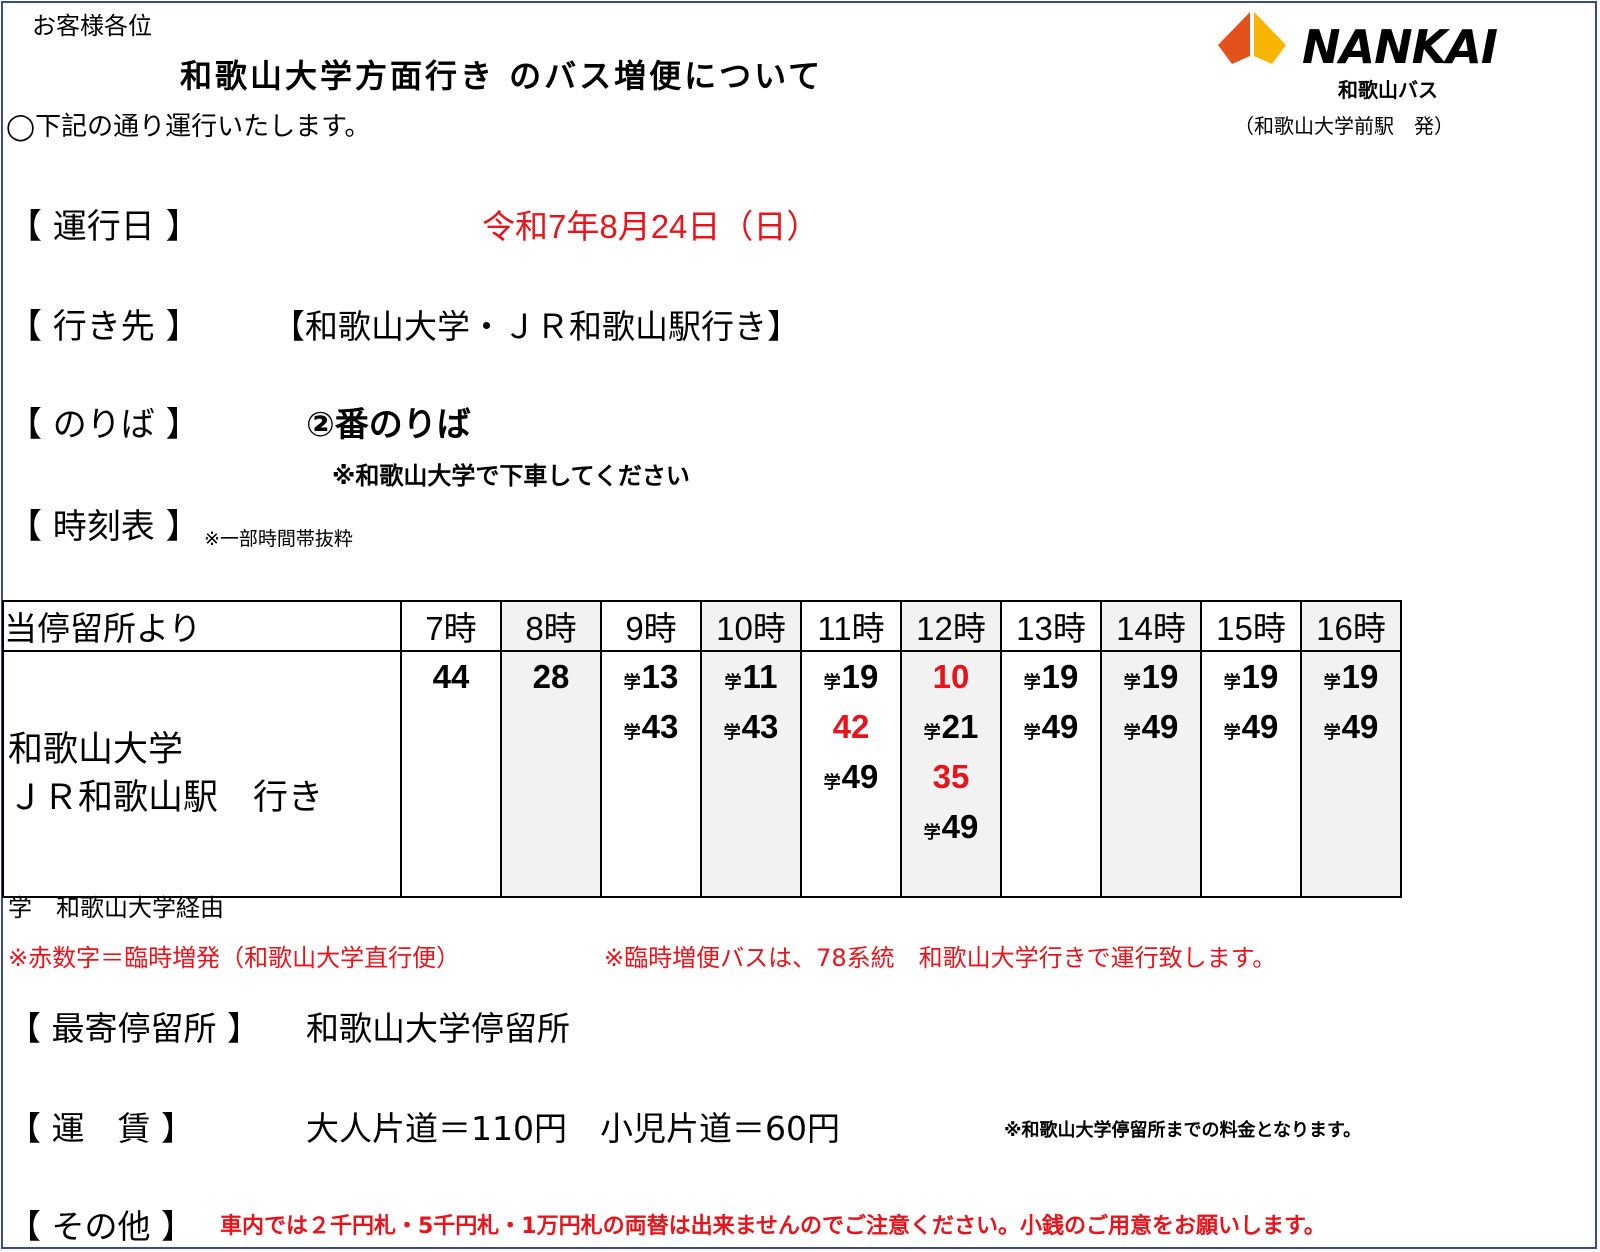 The height and width of the screenshot is (1252, 1600). Describe the element at coordinates (573, 1128) in the screenshot. I see `fare-value: 大人片道＝110円 小児片道＝60円` at that location.